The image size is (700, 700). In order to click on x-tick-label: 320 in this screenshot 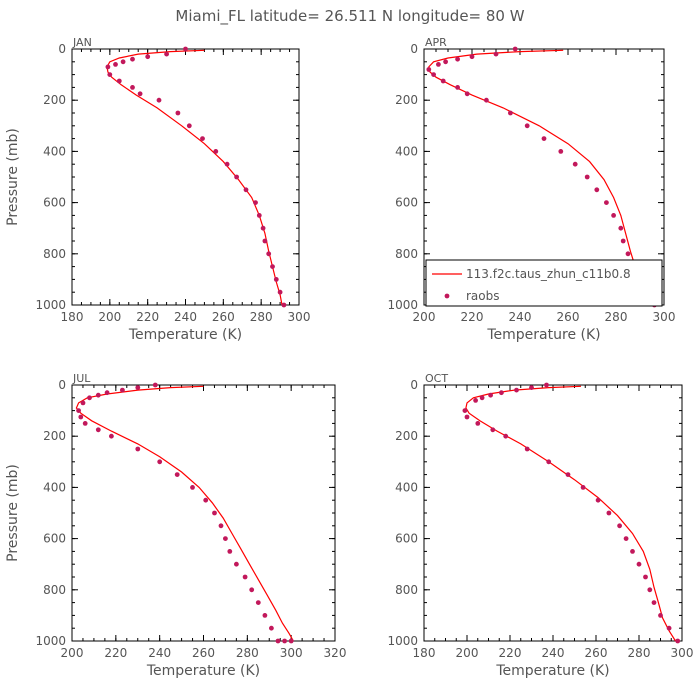, I will do `click(335, 653)`.